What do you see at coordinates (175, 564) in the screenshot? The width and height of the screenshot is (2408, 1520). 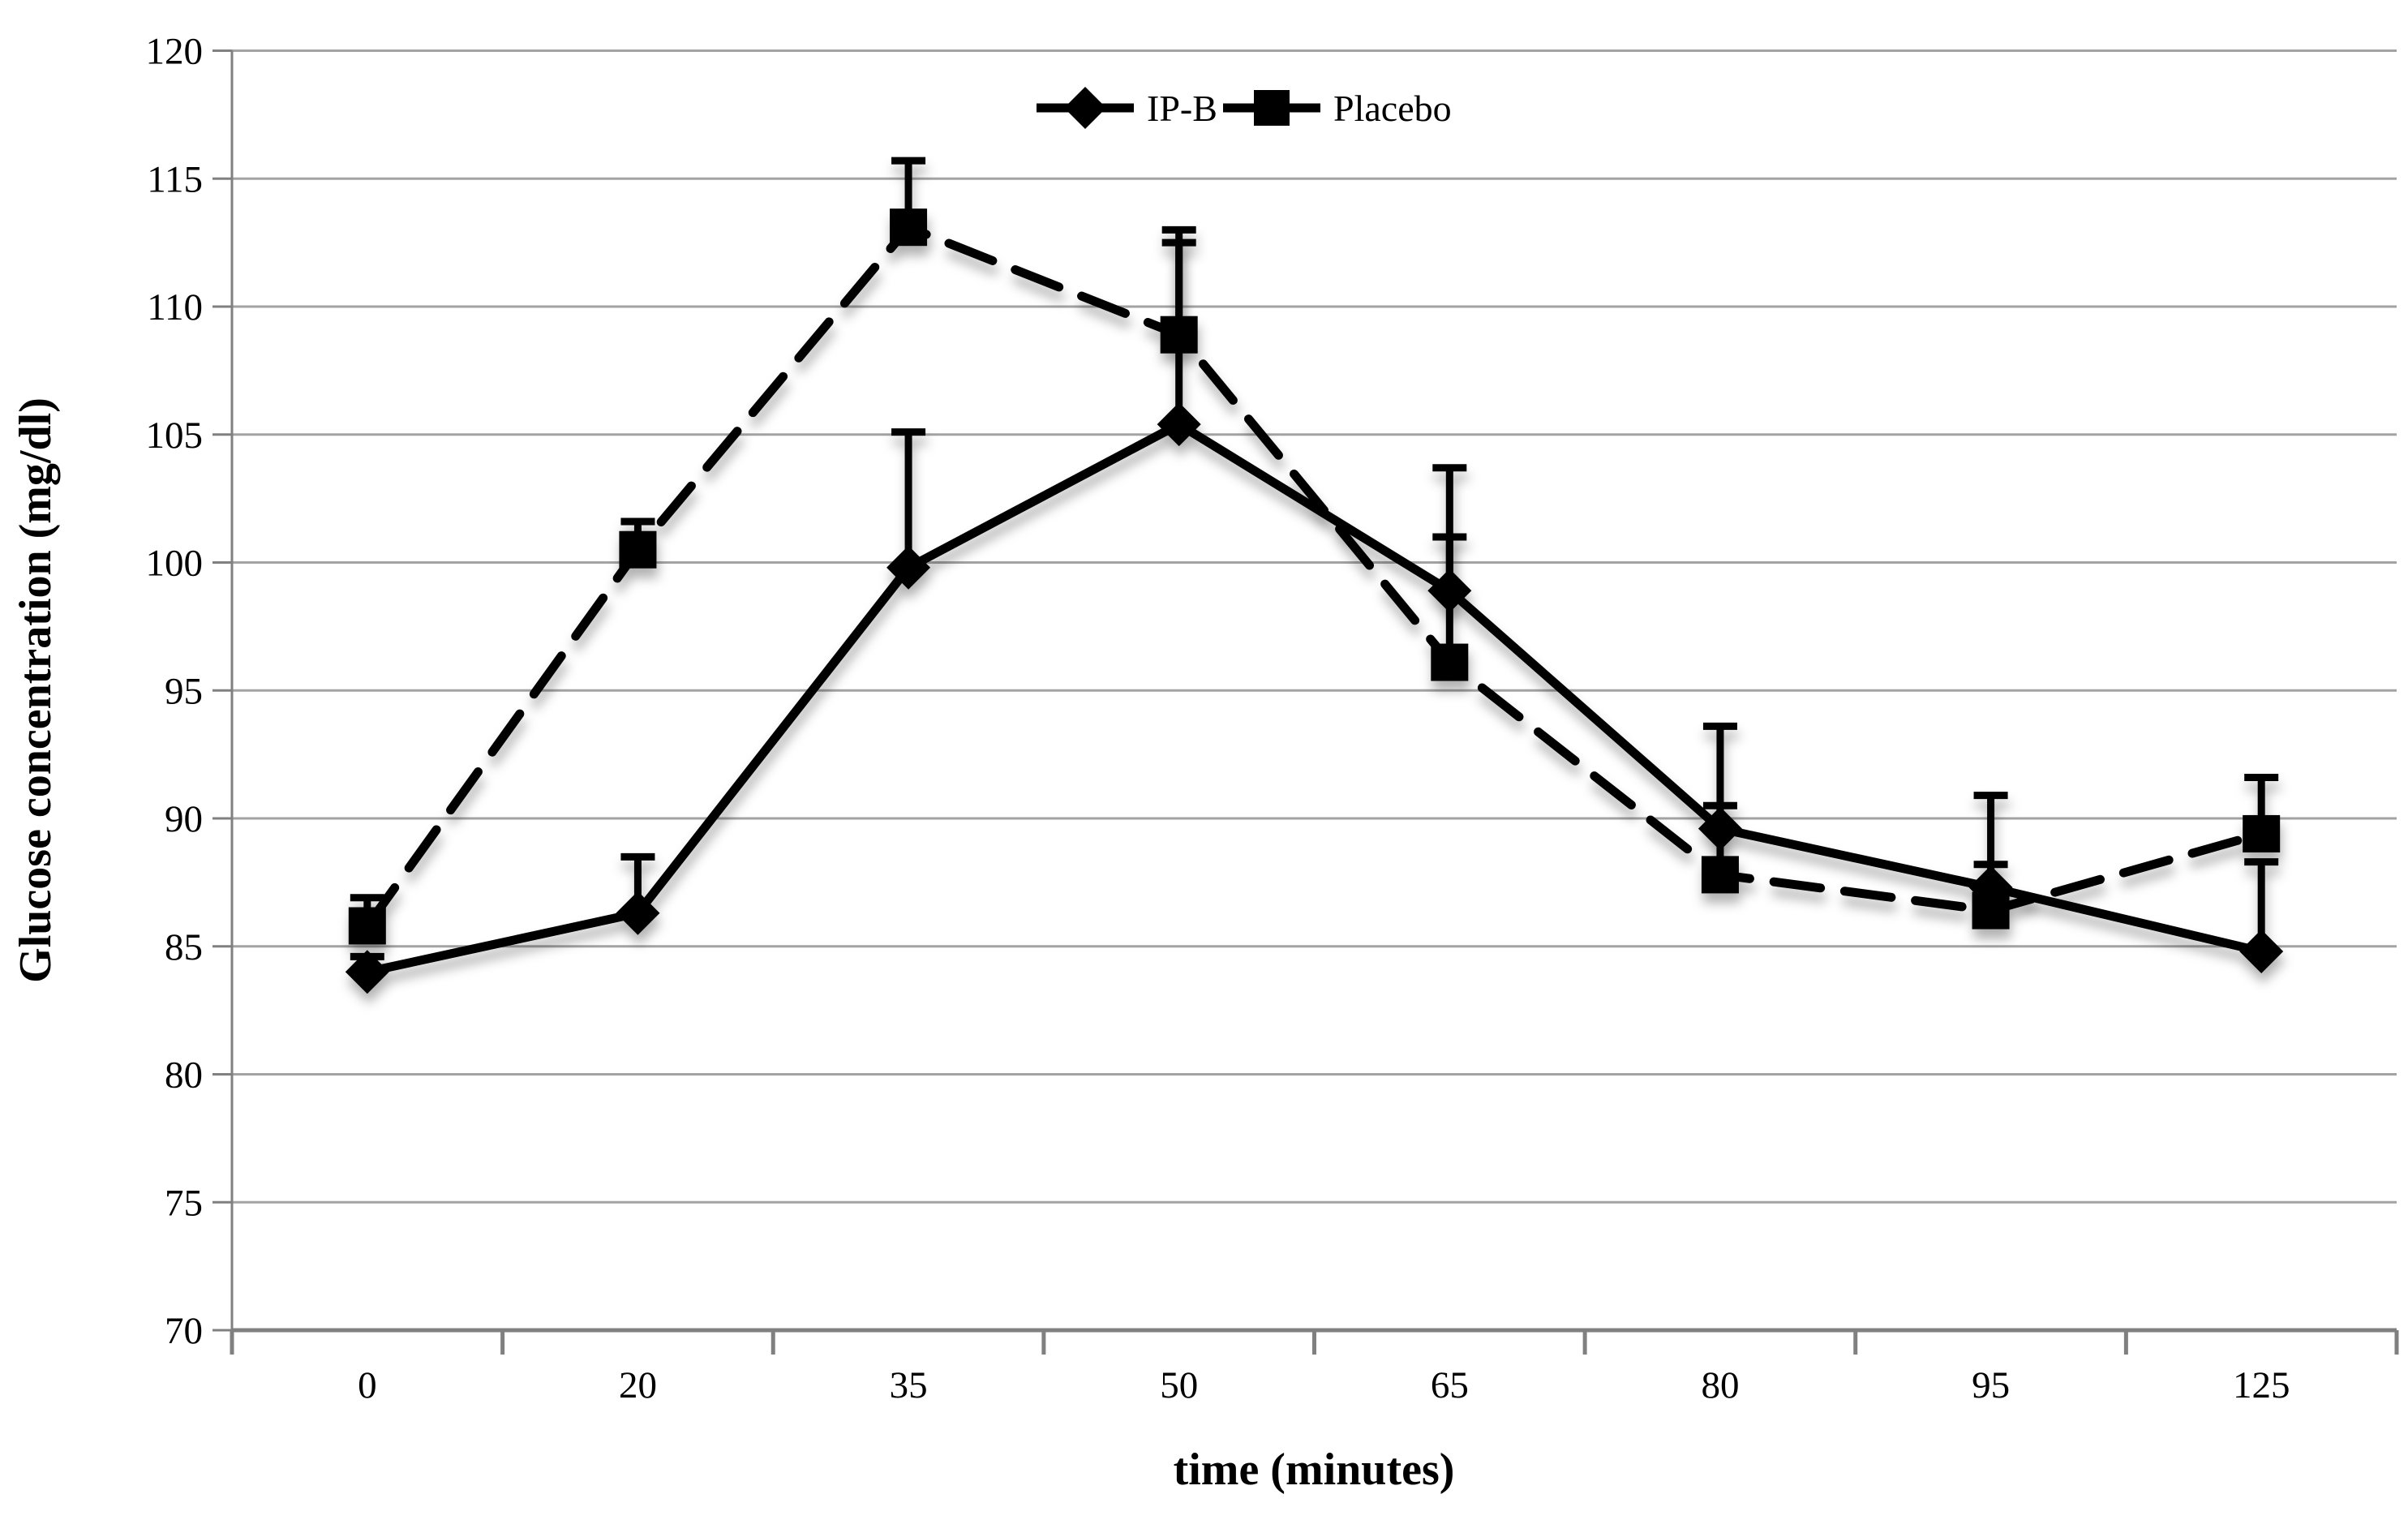 I see `y-tick-label: 100` at bounding box center [175, 564].